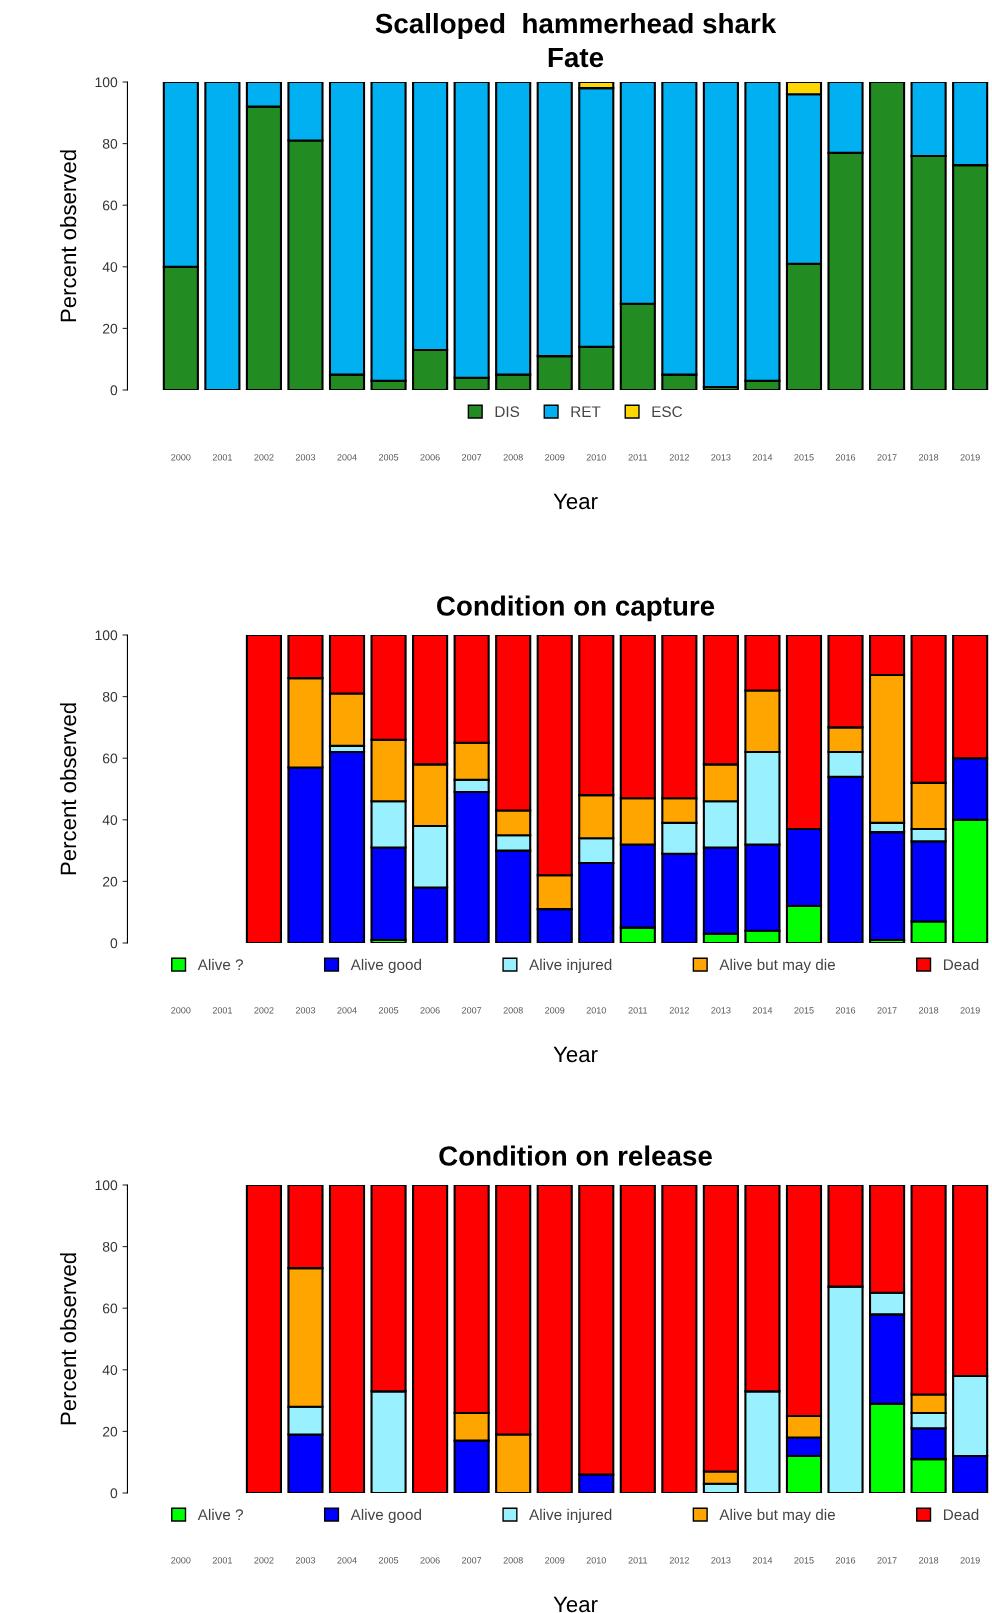 This screenshot has height=1613, width=992. Describe the element at coordinates (586, 411) in the screenshot. I see `legend-label: RET` at that location.